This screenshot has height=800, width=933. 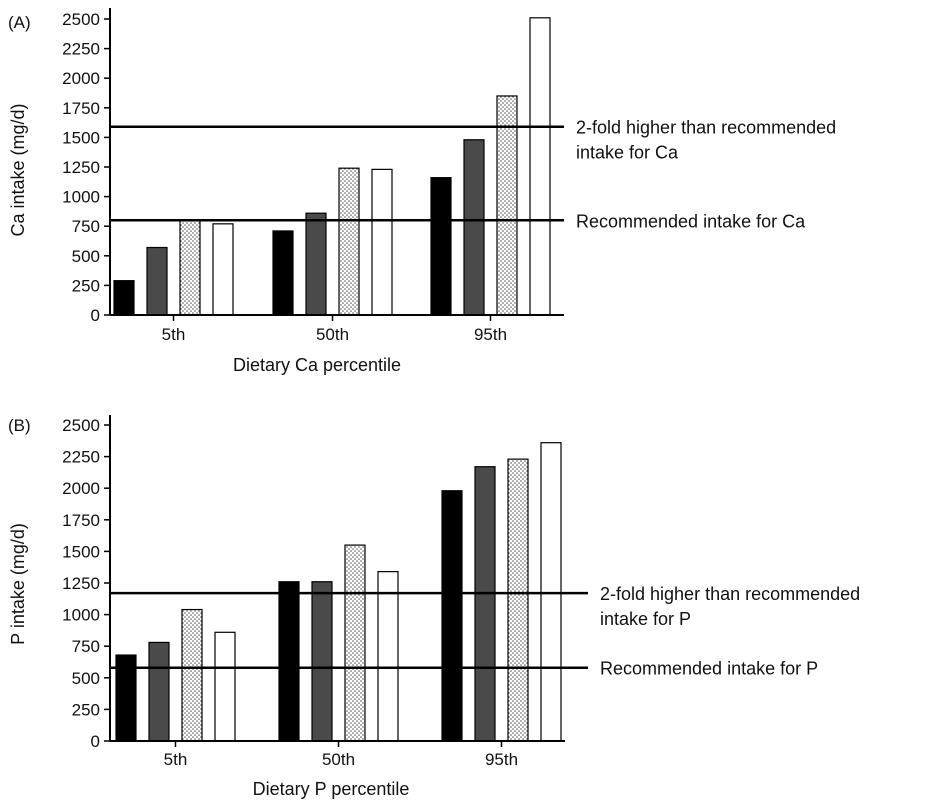 I want to click on panel-a-ylabel: Ca intake (mg/d), so click(x=18, y=169).